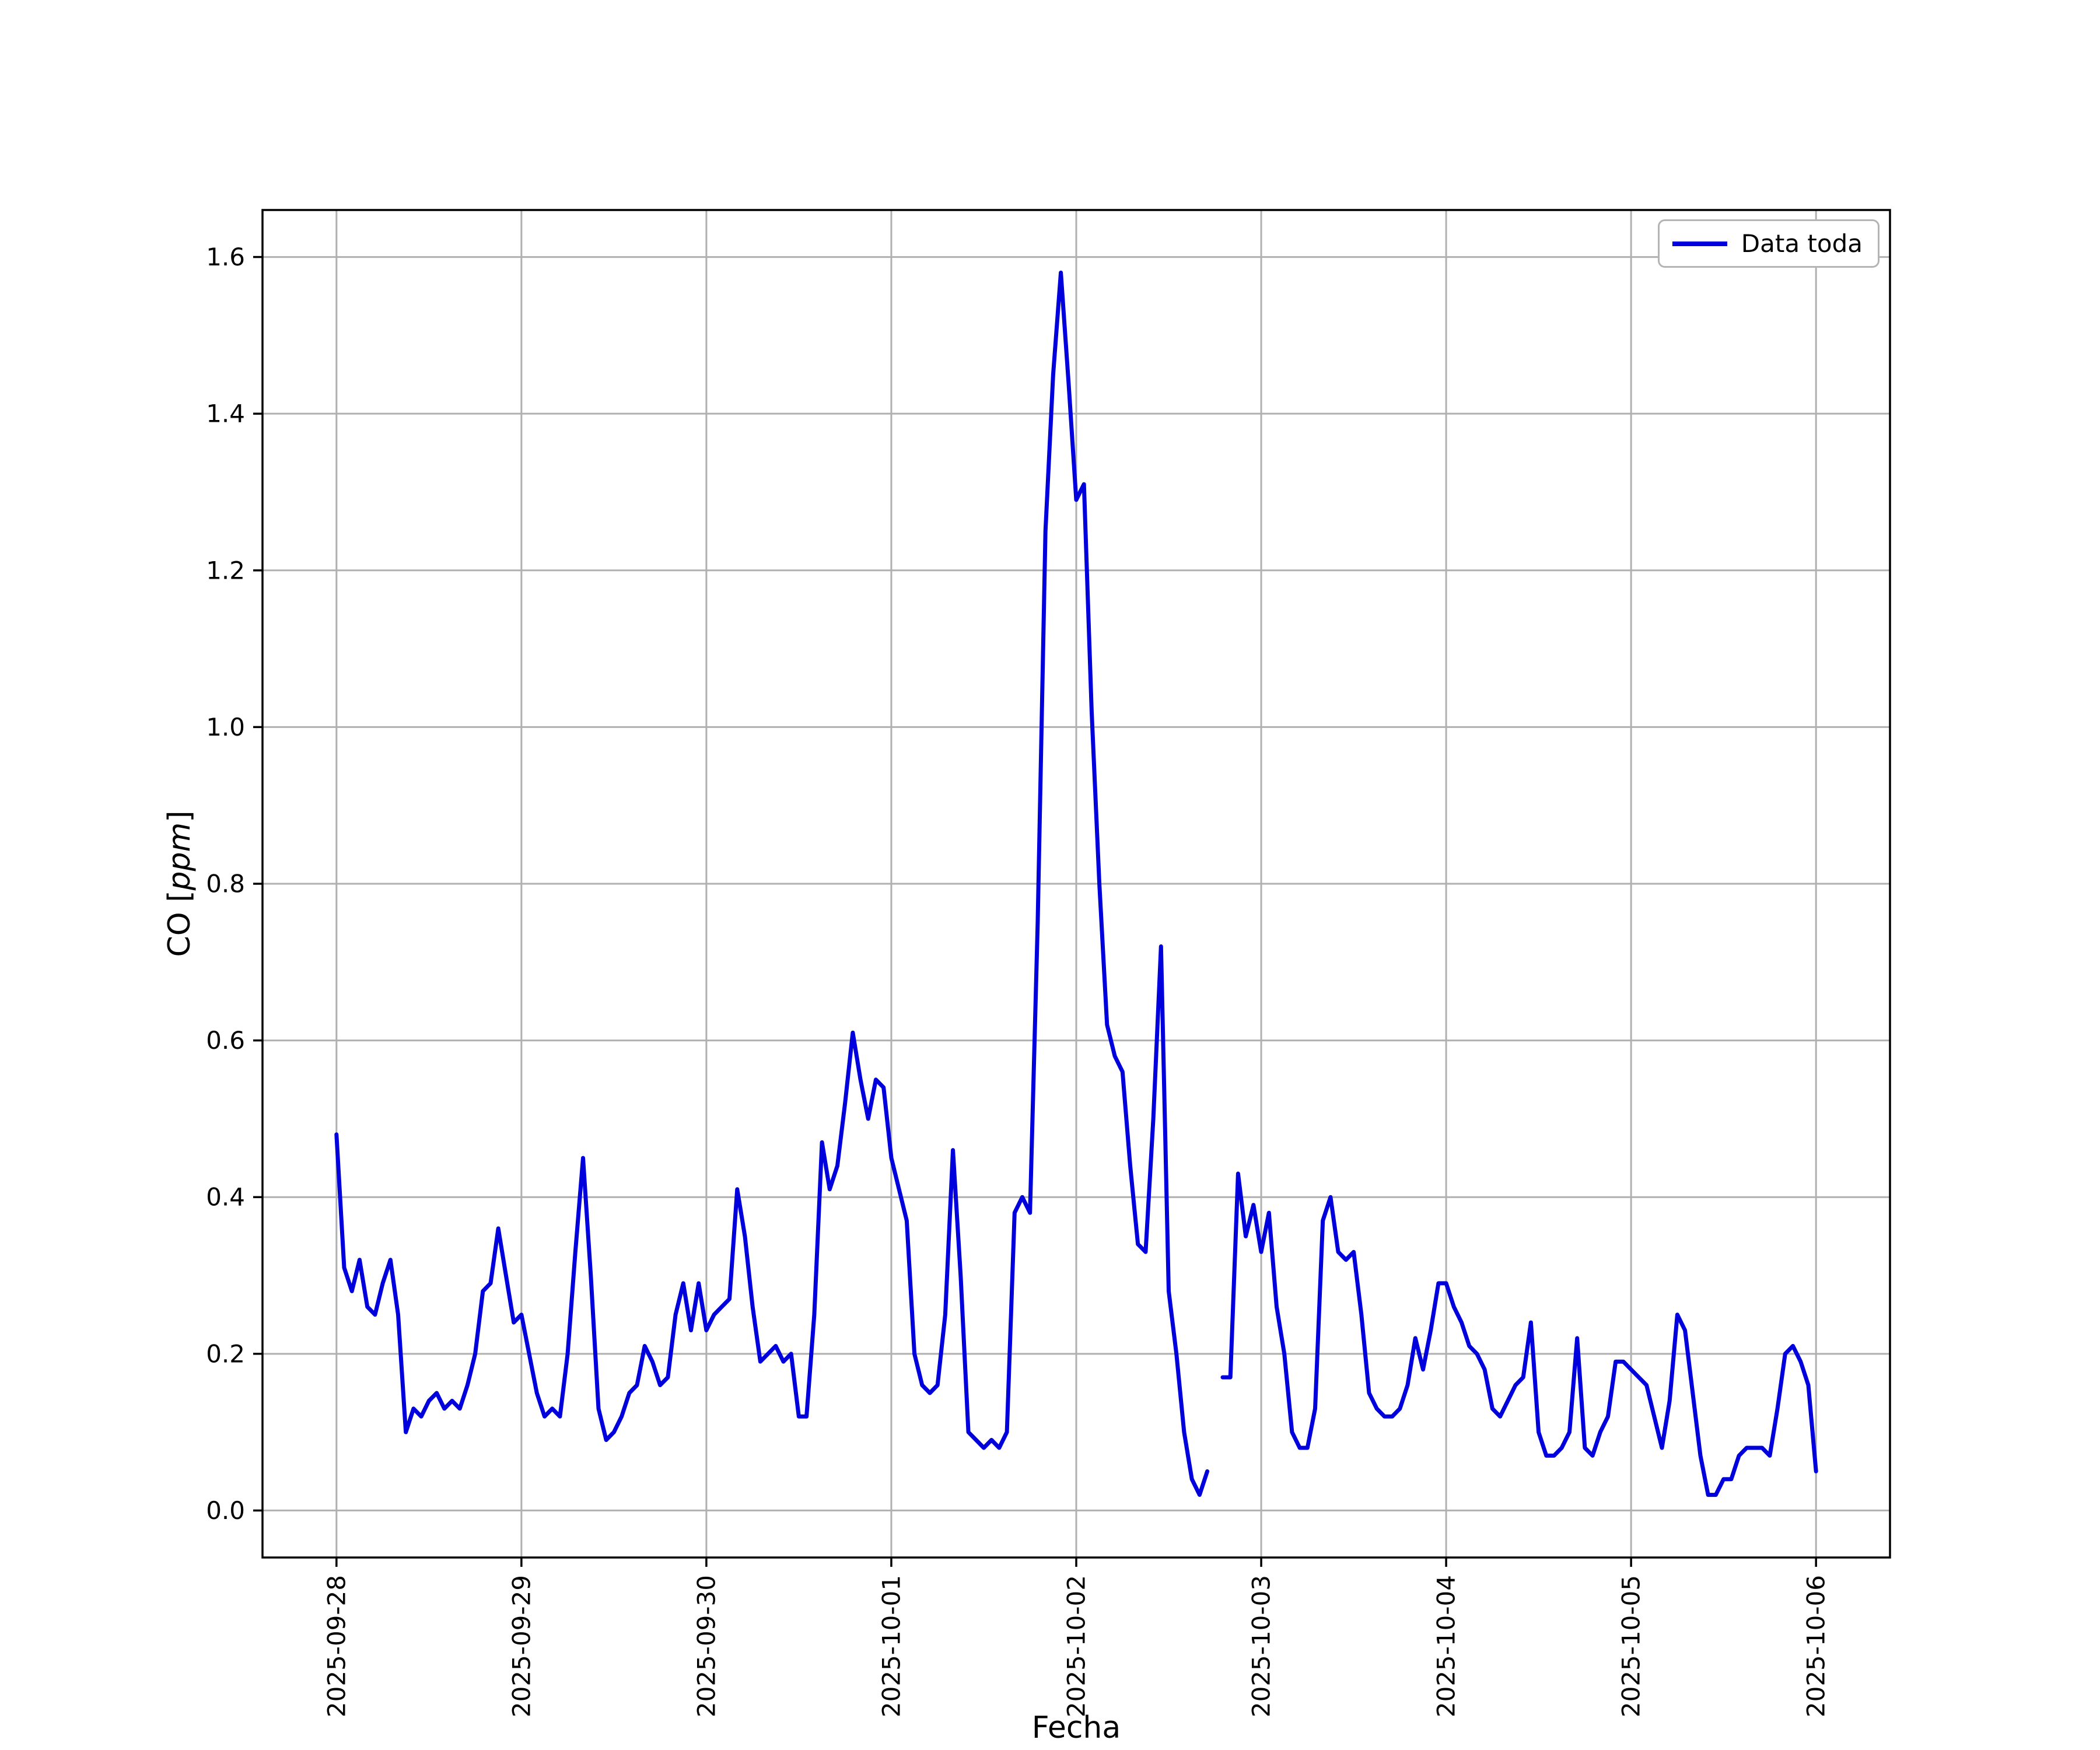 This screenshot has width=2100, height=1750. Describe the element at coordinates (225, 884) in the screenshot. I see `y-tick-label: 0.8` at that location.